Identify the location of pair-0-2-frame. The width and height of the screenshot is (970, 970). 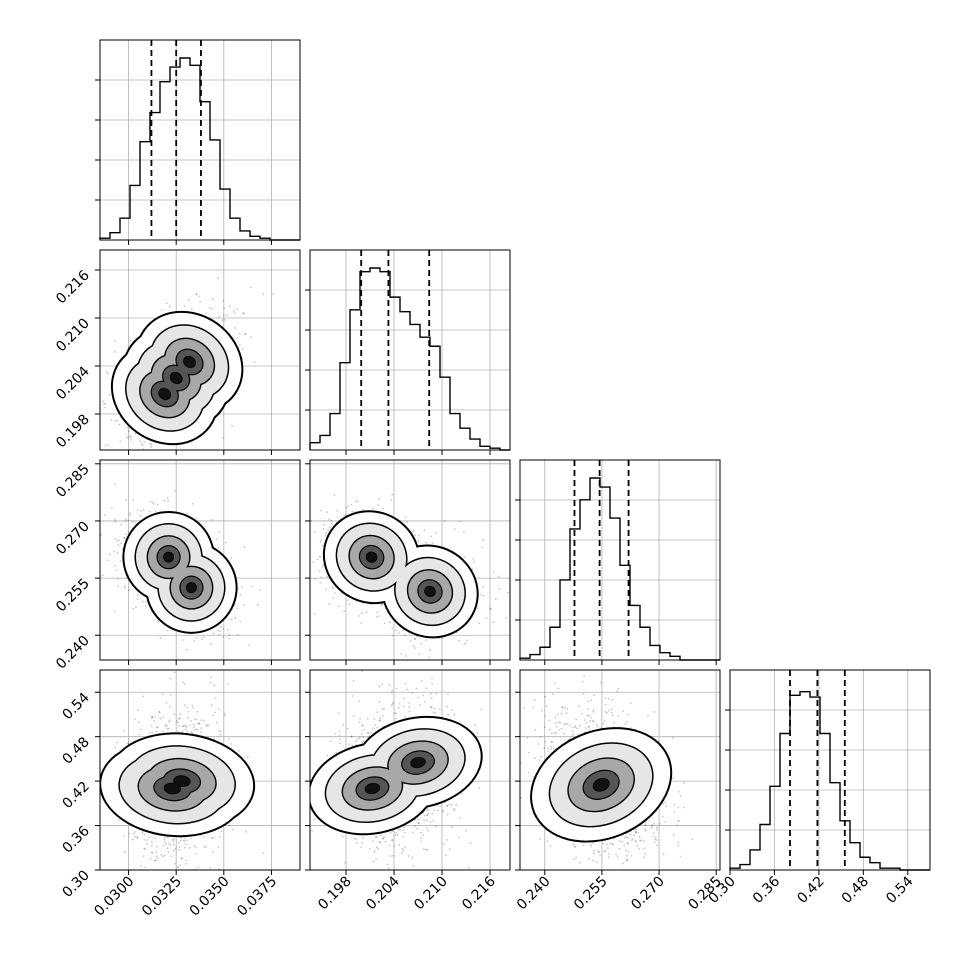
(200, 560).